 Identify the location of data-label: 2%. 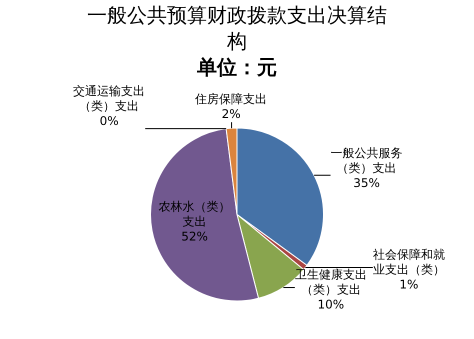
(231, 113).